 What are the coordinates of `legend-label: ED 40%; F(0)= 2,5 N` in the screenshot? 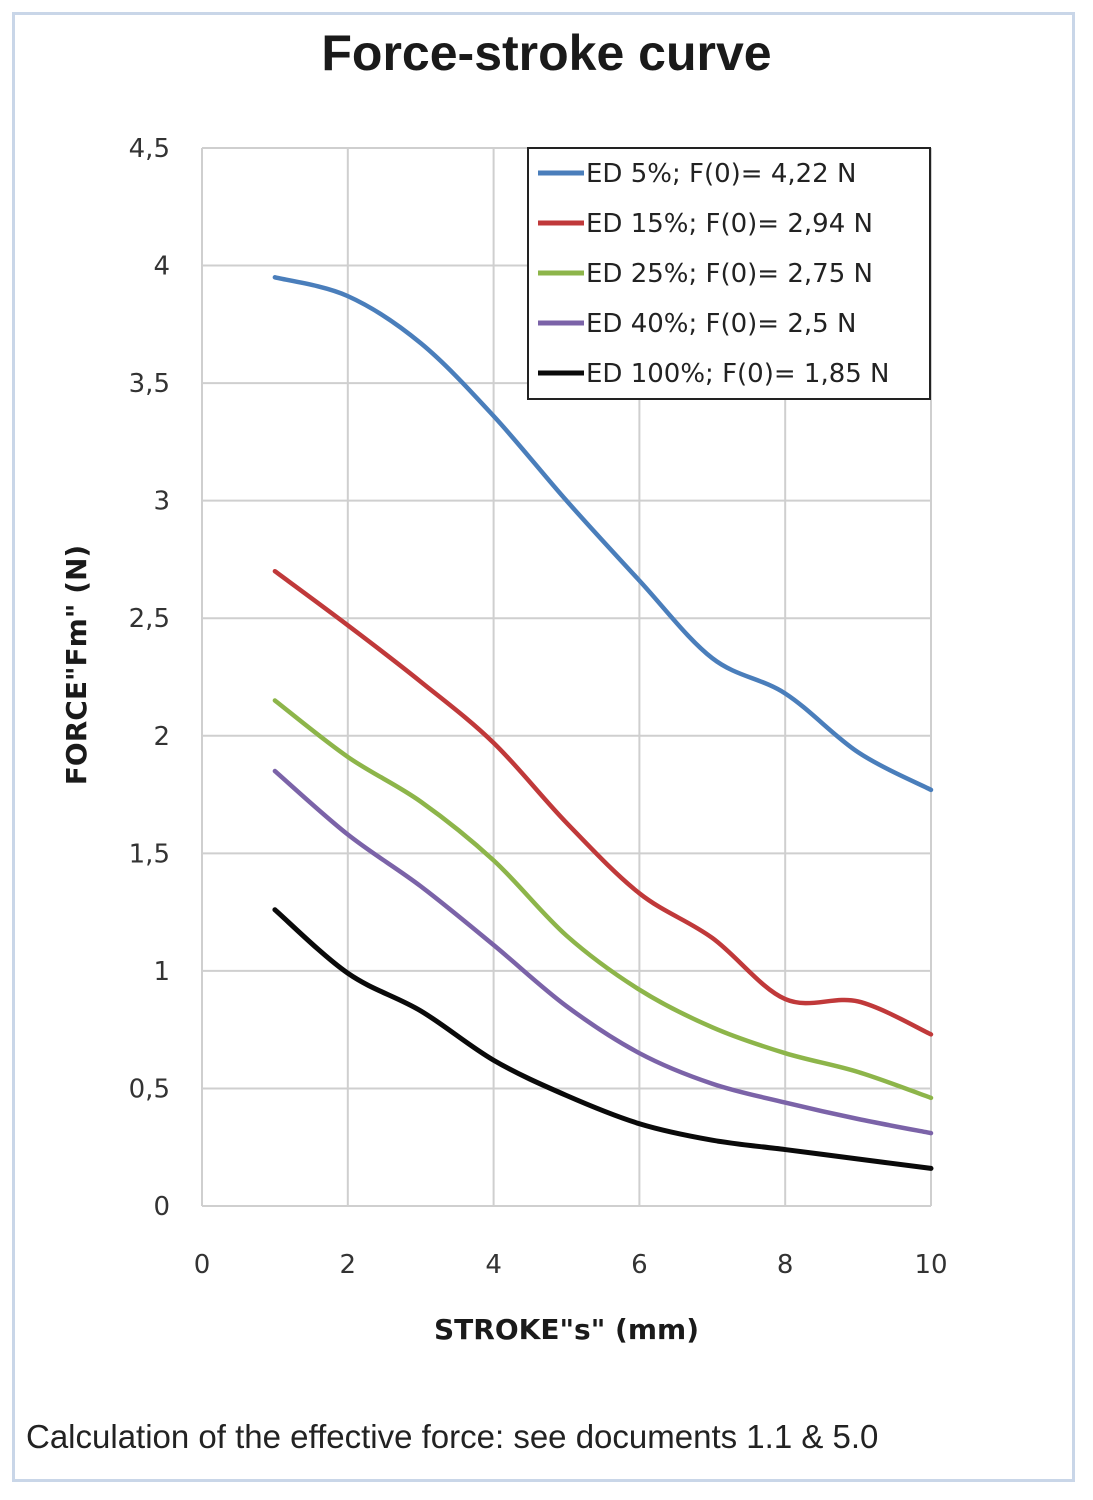 It's located at (721, 324).